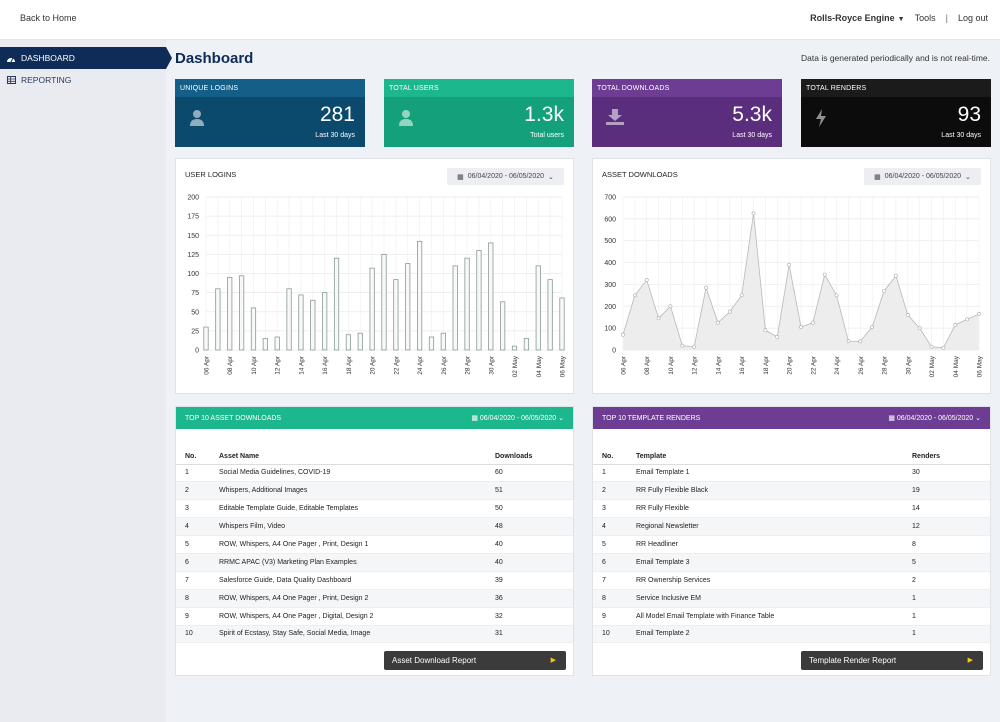 The height and width of the screenshot is (722, 1000). I want to click on table-cell: 39, so click(534, 580).